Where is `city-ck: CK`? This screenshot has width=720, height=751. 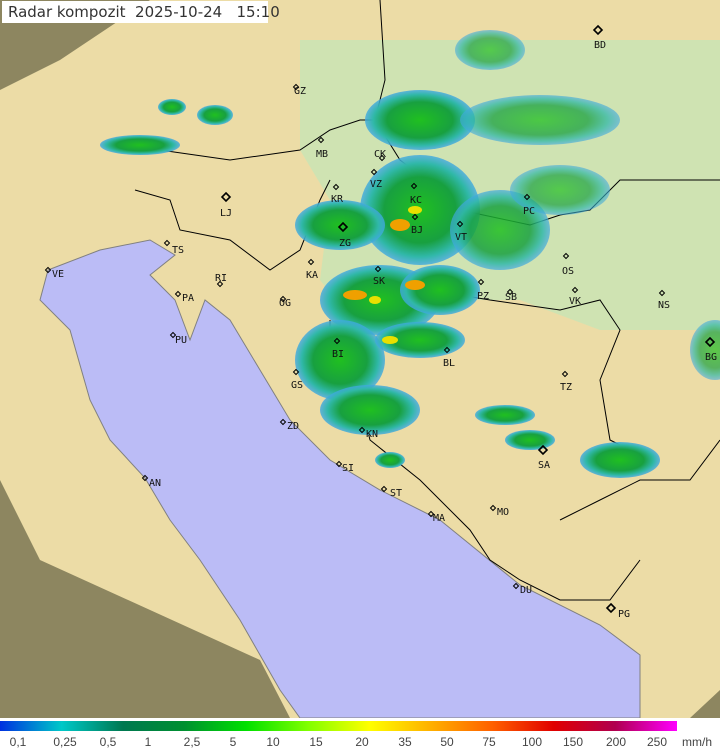
city-ck: CK is located at coordinates (380, 155).